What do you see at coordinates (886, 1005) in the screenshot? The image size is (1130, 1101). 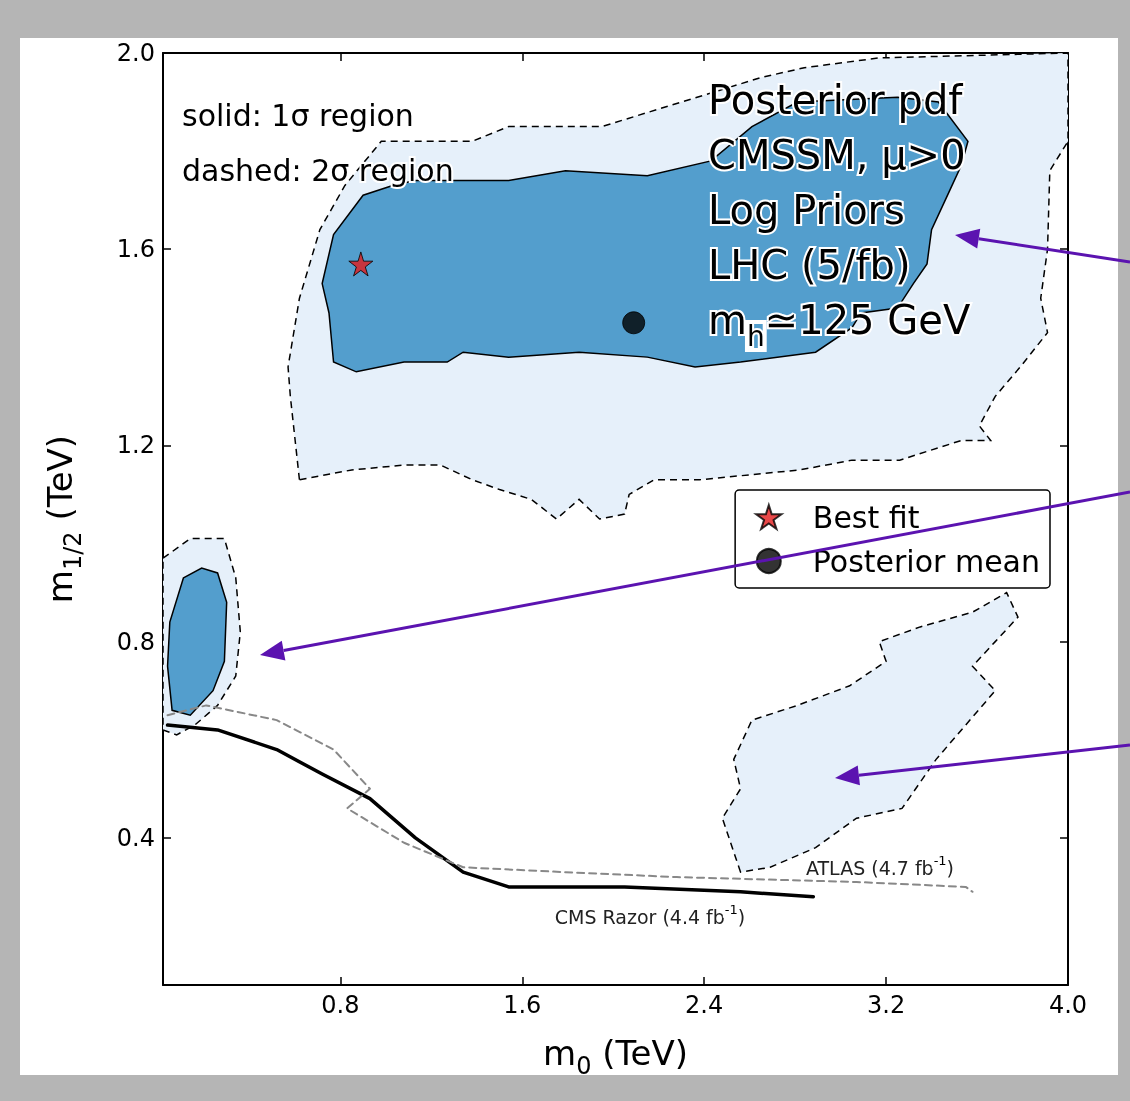 I see `x-tick-label: 3.2` at bounding box center [886, 1005].